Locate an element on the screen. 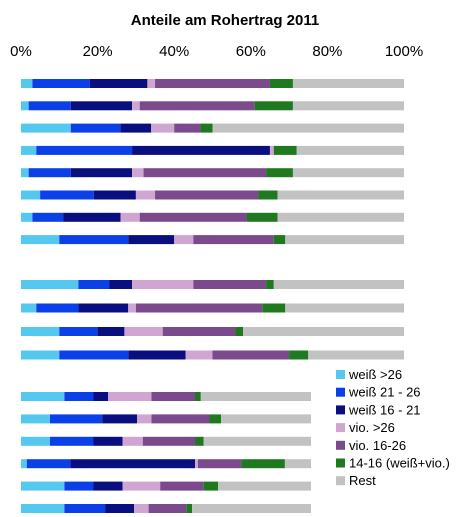 The image size is (467, 517). x-tick-label: 100% is located at coordinates (404, 51).